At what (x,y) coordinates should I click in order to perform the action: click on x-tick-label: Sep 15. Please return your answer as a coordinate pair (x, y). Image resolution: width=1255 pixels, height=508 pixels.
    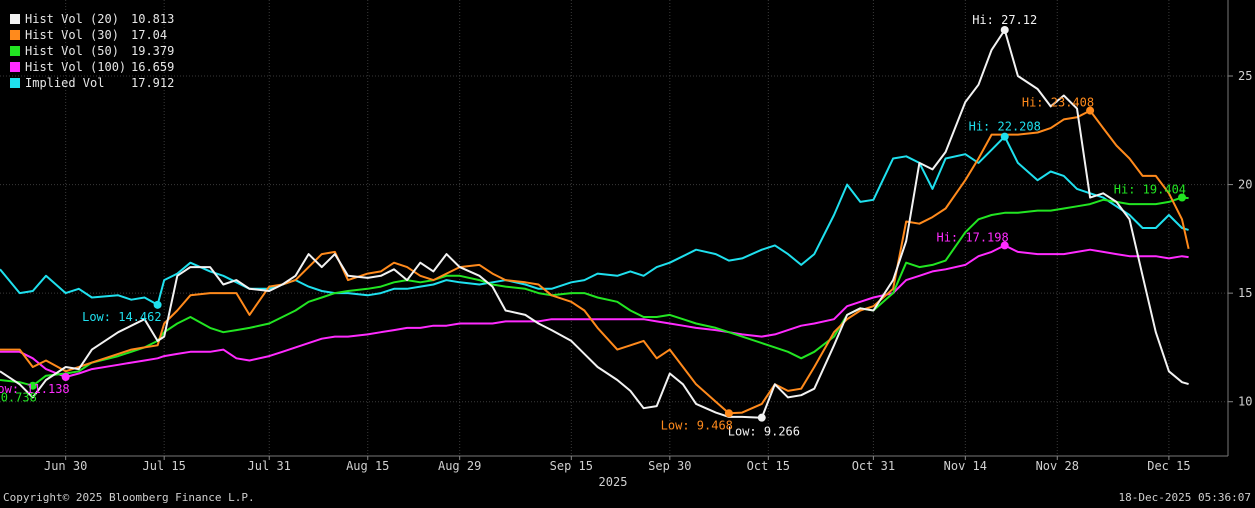
    Looking at the image, I should click on (571, 466).